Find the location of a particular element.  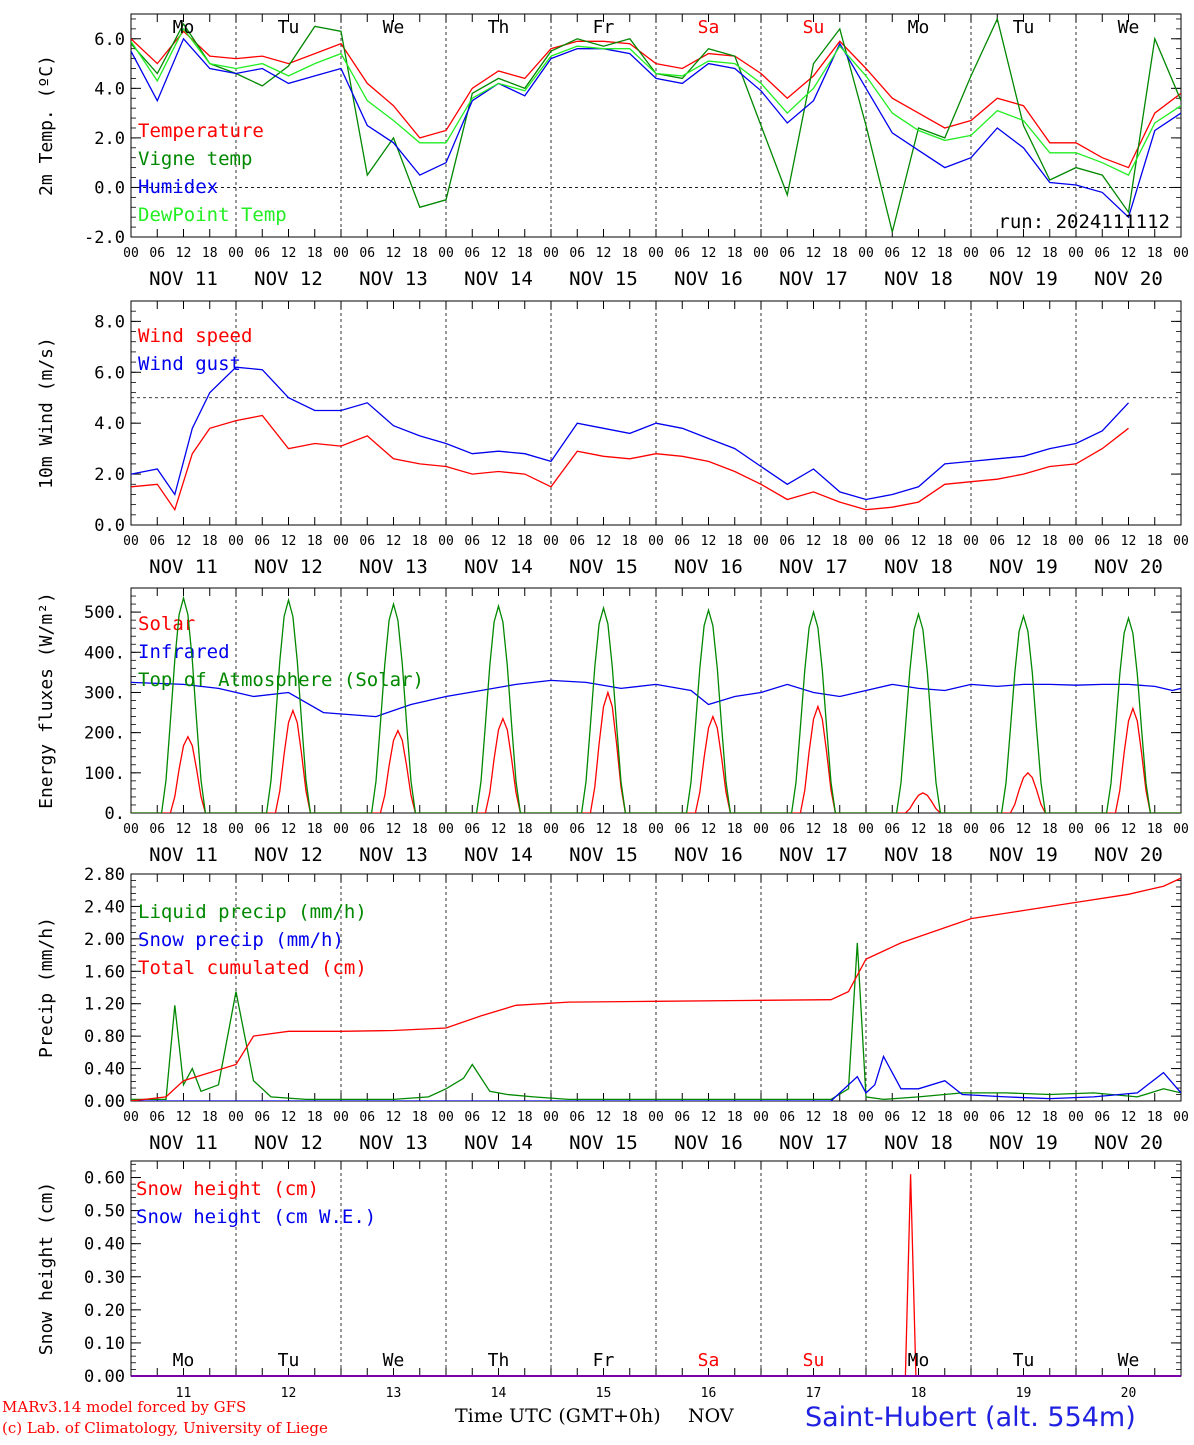

day-number-label: 17 is located at coordinates (814, 1393).